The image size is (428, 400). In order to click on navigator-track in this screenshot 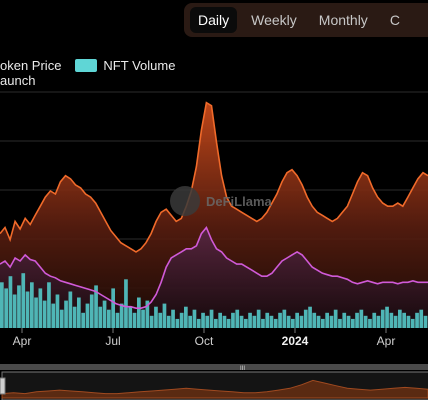, I will do `click(214, 367)`.